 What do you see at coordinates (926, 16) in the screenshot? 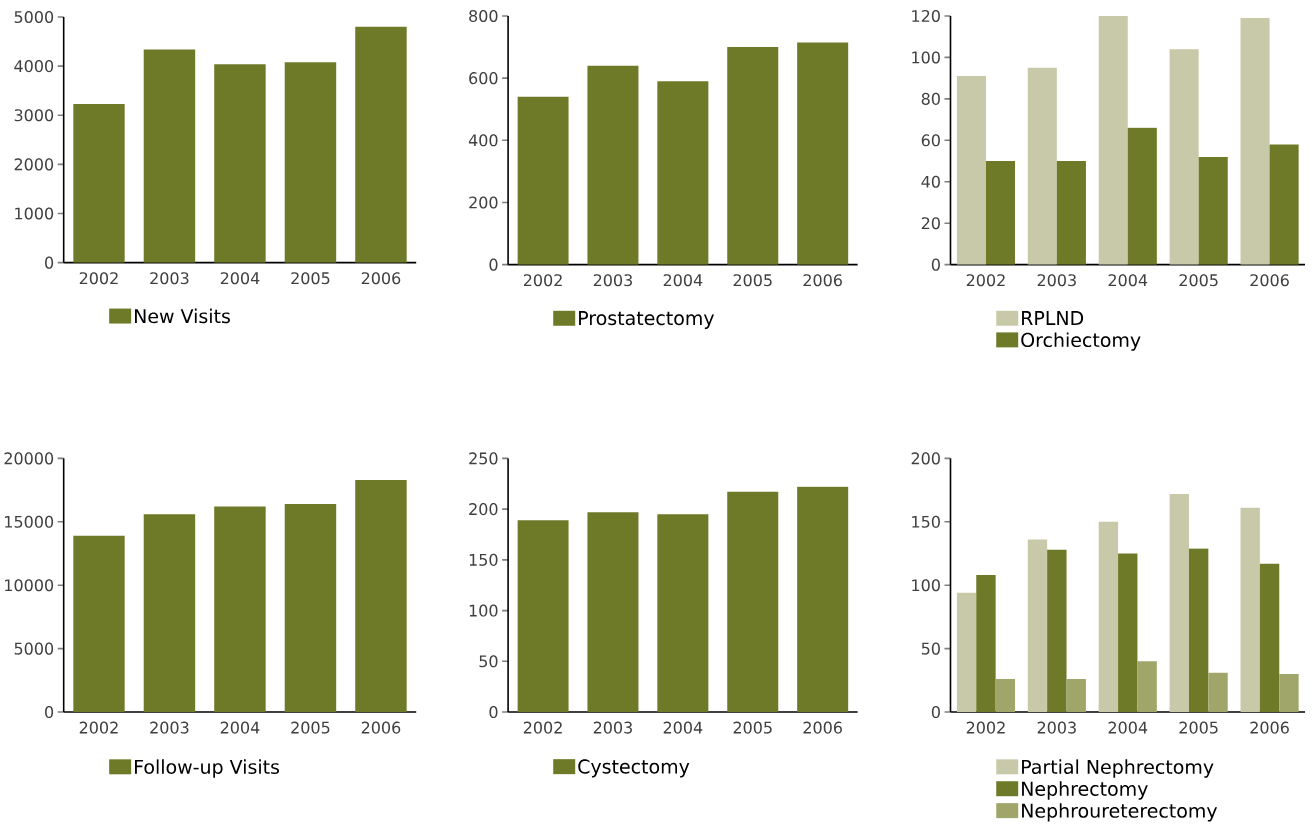
I see `y-tick-label: 120` at bounding box center [926, 16].